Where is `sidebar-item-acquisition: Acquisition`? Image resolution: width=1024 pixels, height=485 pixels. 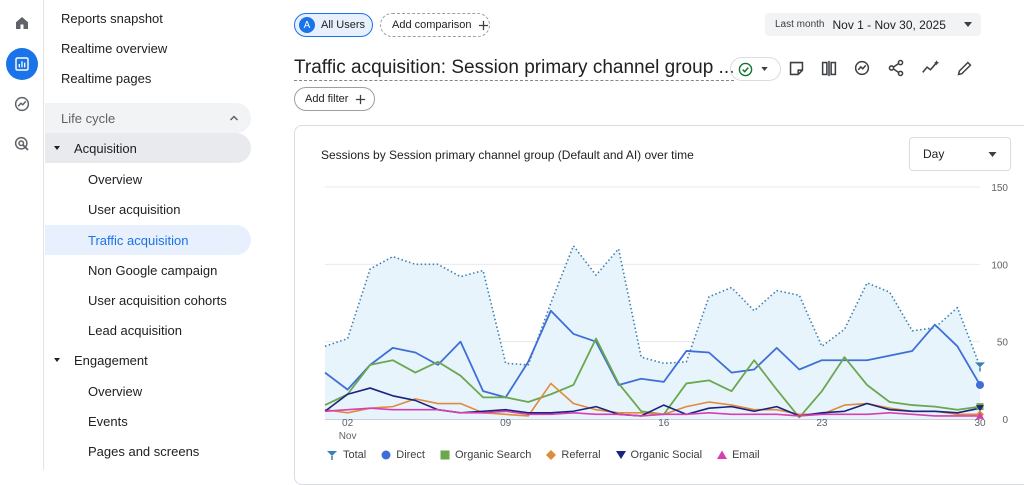
sidebar-item-acquisition: Acquisition is located at coordinates (148, 148).